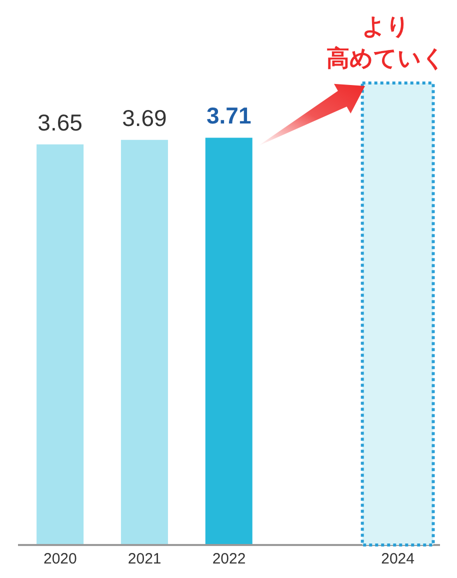  Describe the element at coordinates (229, 559) in the screenshot. I see `x-tick-label: 2022` at that location.